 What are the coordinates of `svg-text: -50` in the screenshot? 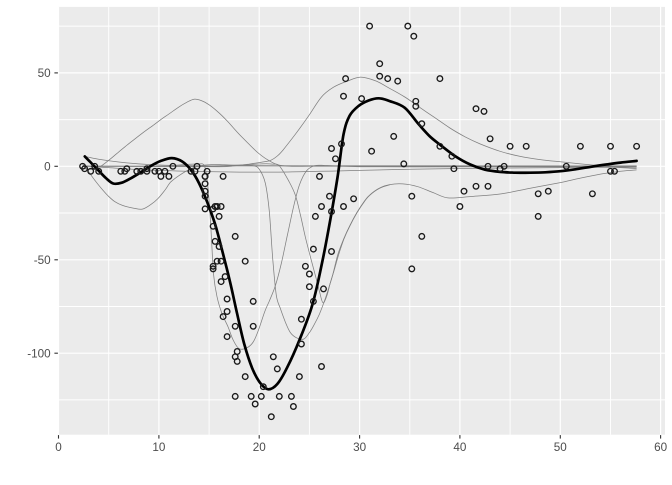 It's located at (42, 260).